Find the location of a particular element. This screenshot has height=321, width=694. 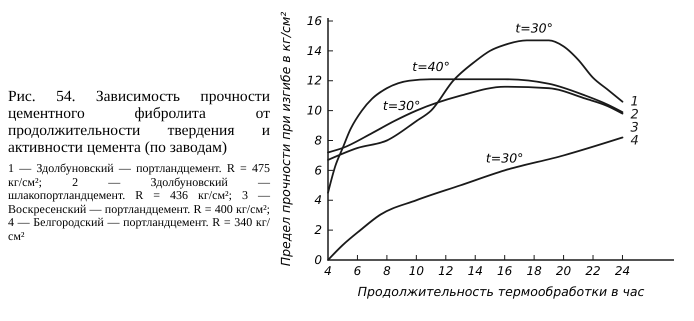

x-tick-label: 24 is located at coordinates (622, 271).